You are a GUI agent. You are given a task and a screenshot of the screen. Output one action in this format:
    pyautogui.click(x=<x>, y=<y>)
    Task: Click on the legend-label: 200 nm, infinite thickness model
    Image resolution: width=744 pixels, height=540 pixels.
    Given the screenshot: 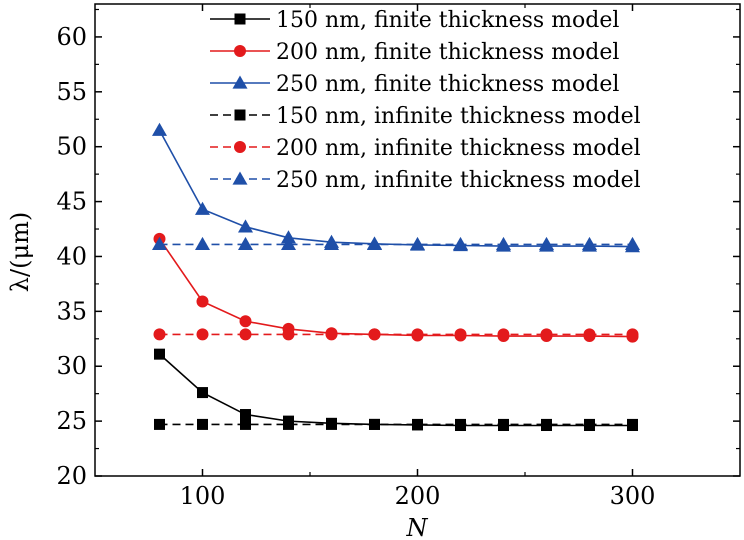 What is the action you would take?
    pyautogui.click(x=458, y=148)
    